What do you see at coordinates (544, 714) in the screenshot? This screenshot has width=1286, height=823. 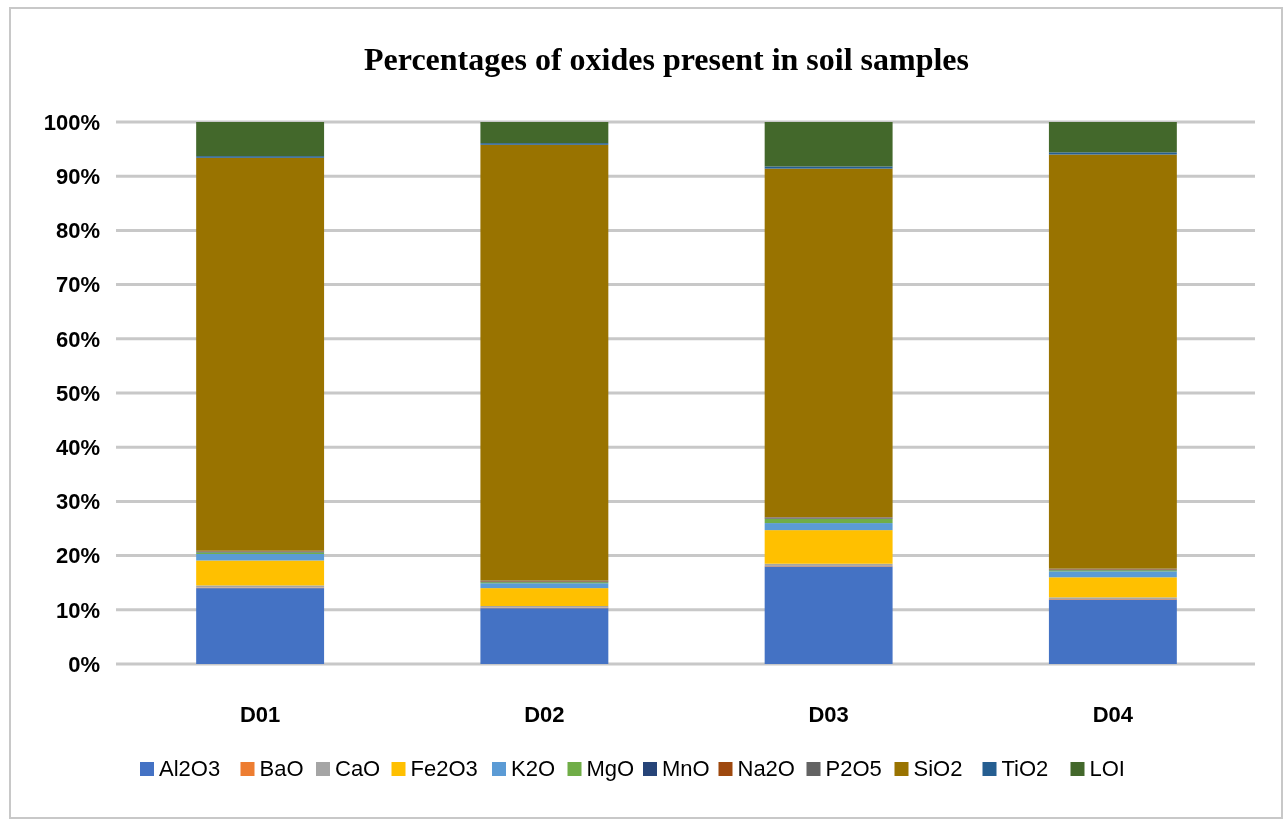 I see `x-tick-label: D02` at bounding box center [544, 714].